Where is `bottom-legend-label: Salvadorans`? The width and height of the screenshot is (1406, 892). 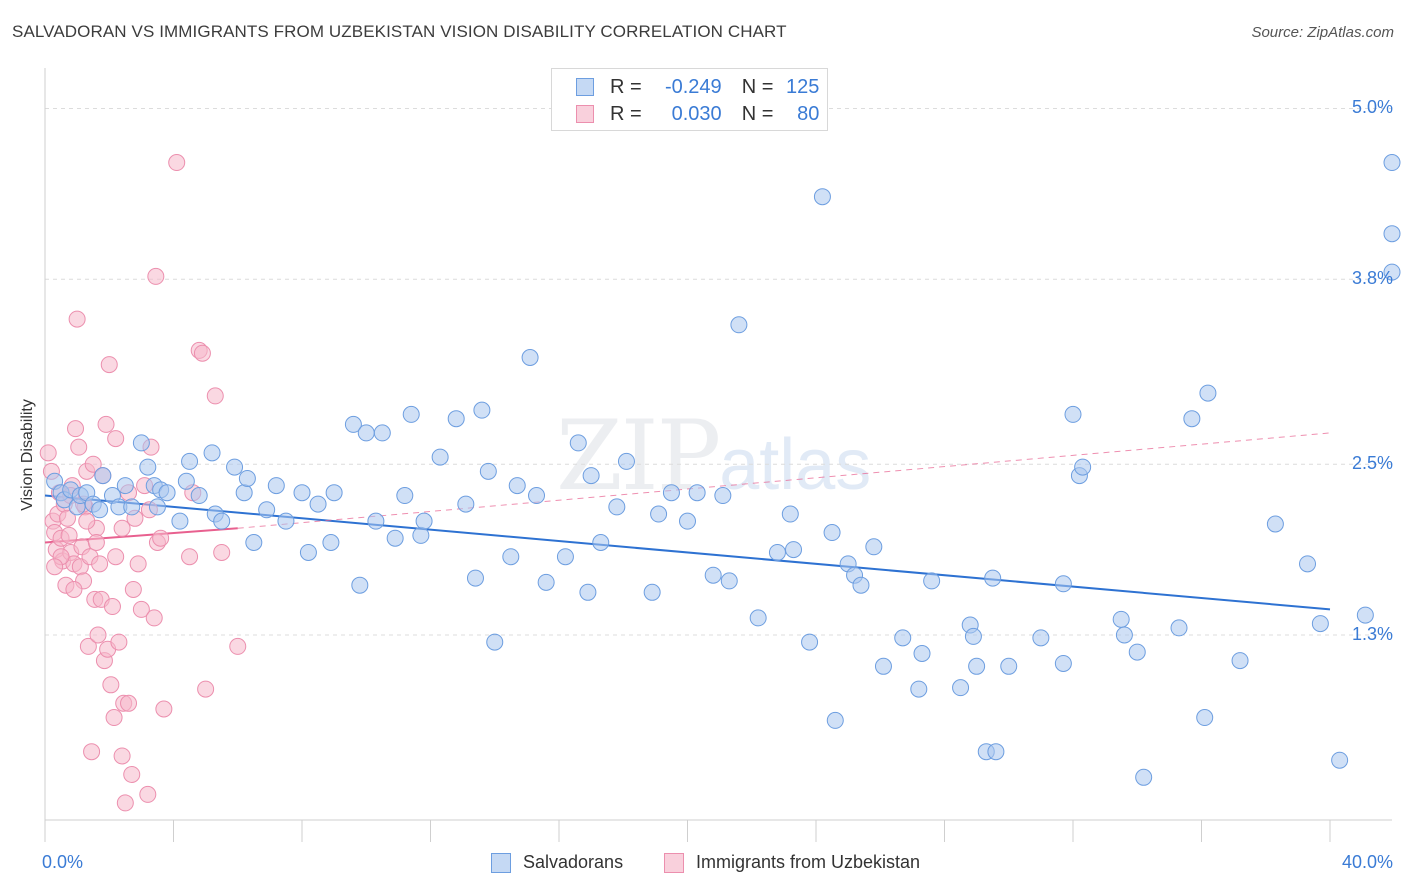 bottom-legend-label: Salvadorans is located at coordinates (573, 862).